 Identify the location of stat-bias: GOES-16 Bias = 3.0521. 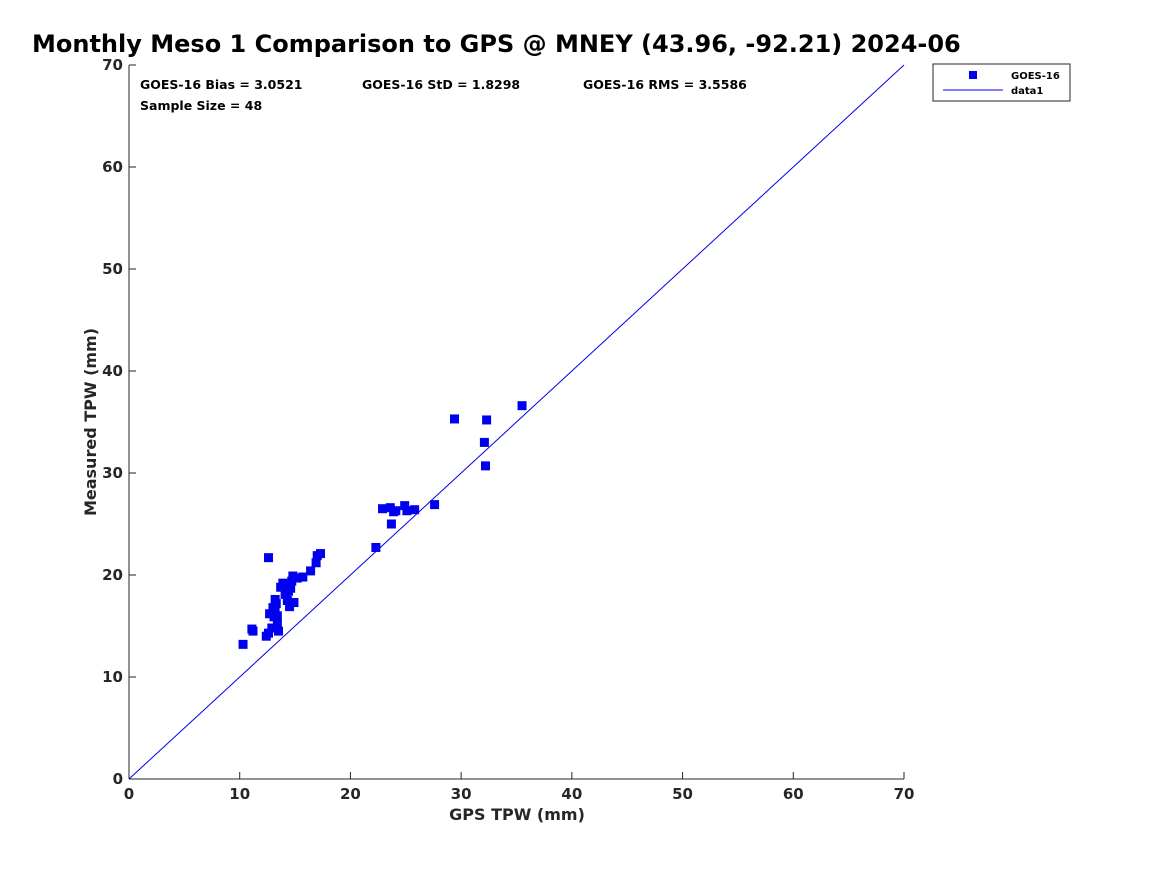
(221, 84).